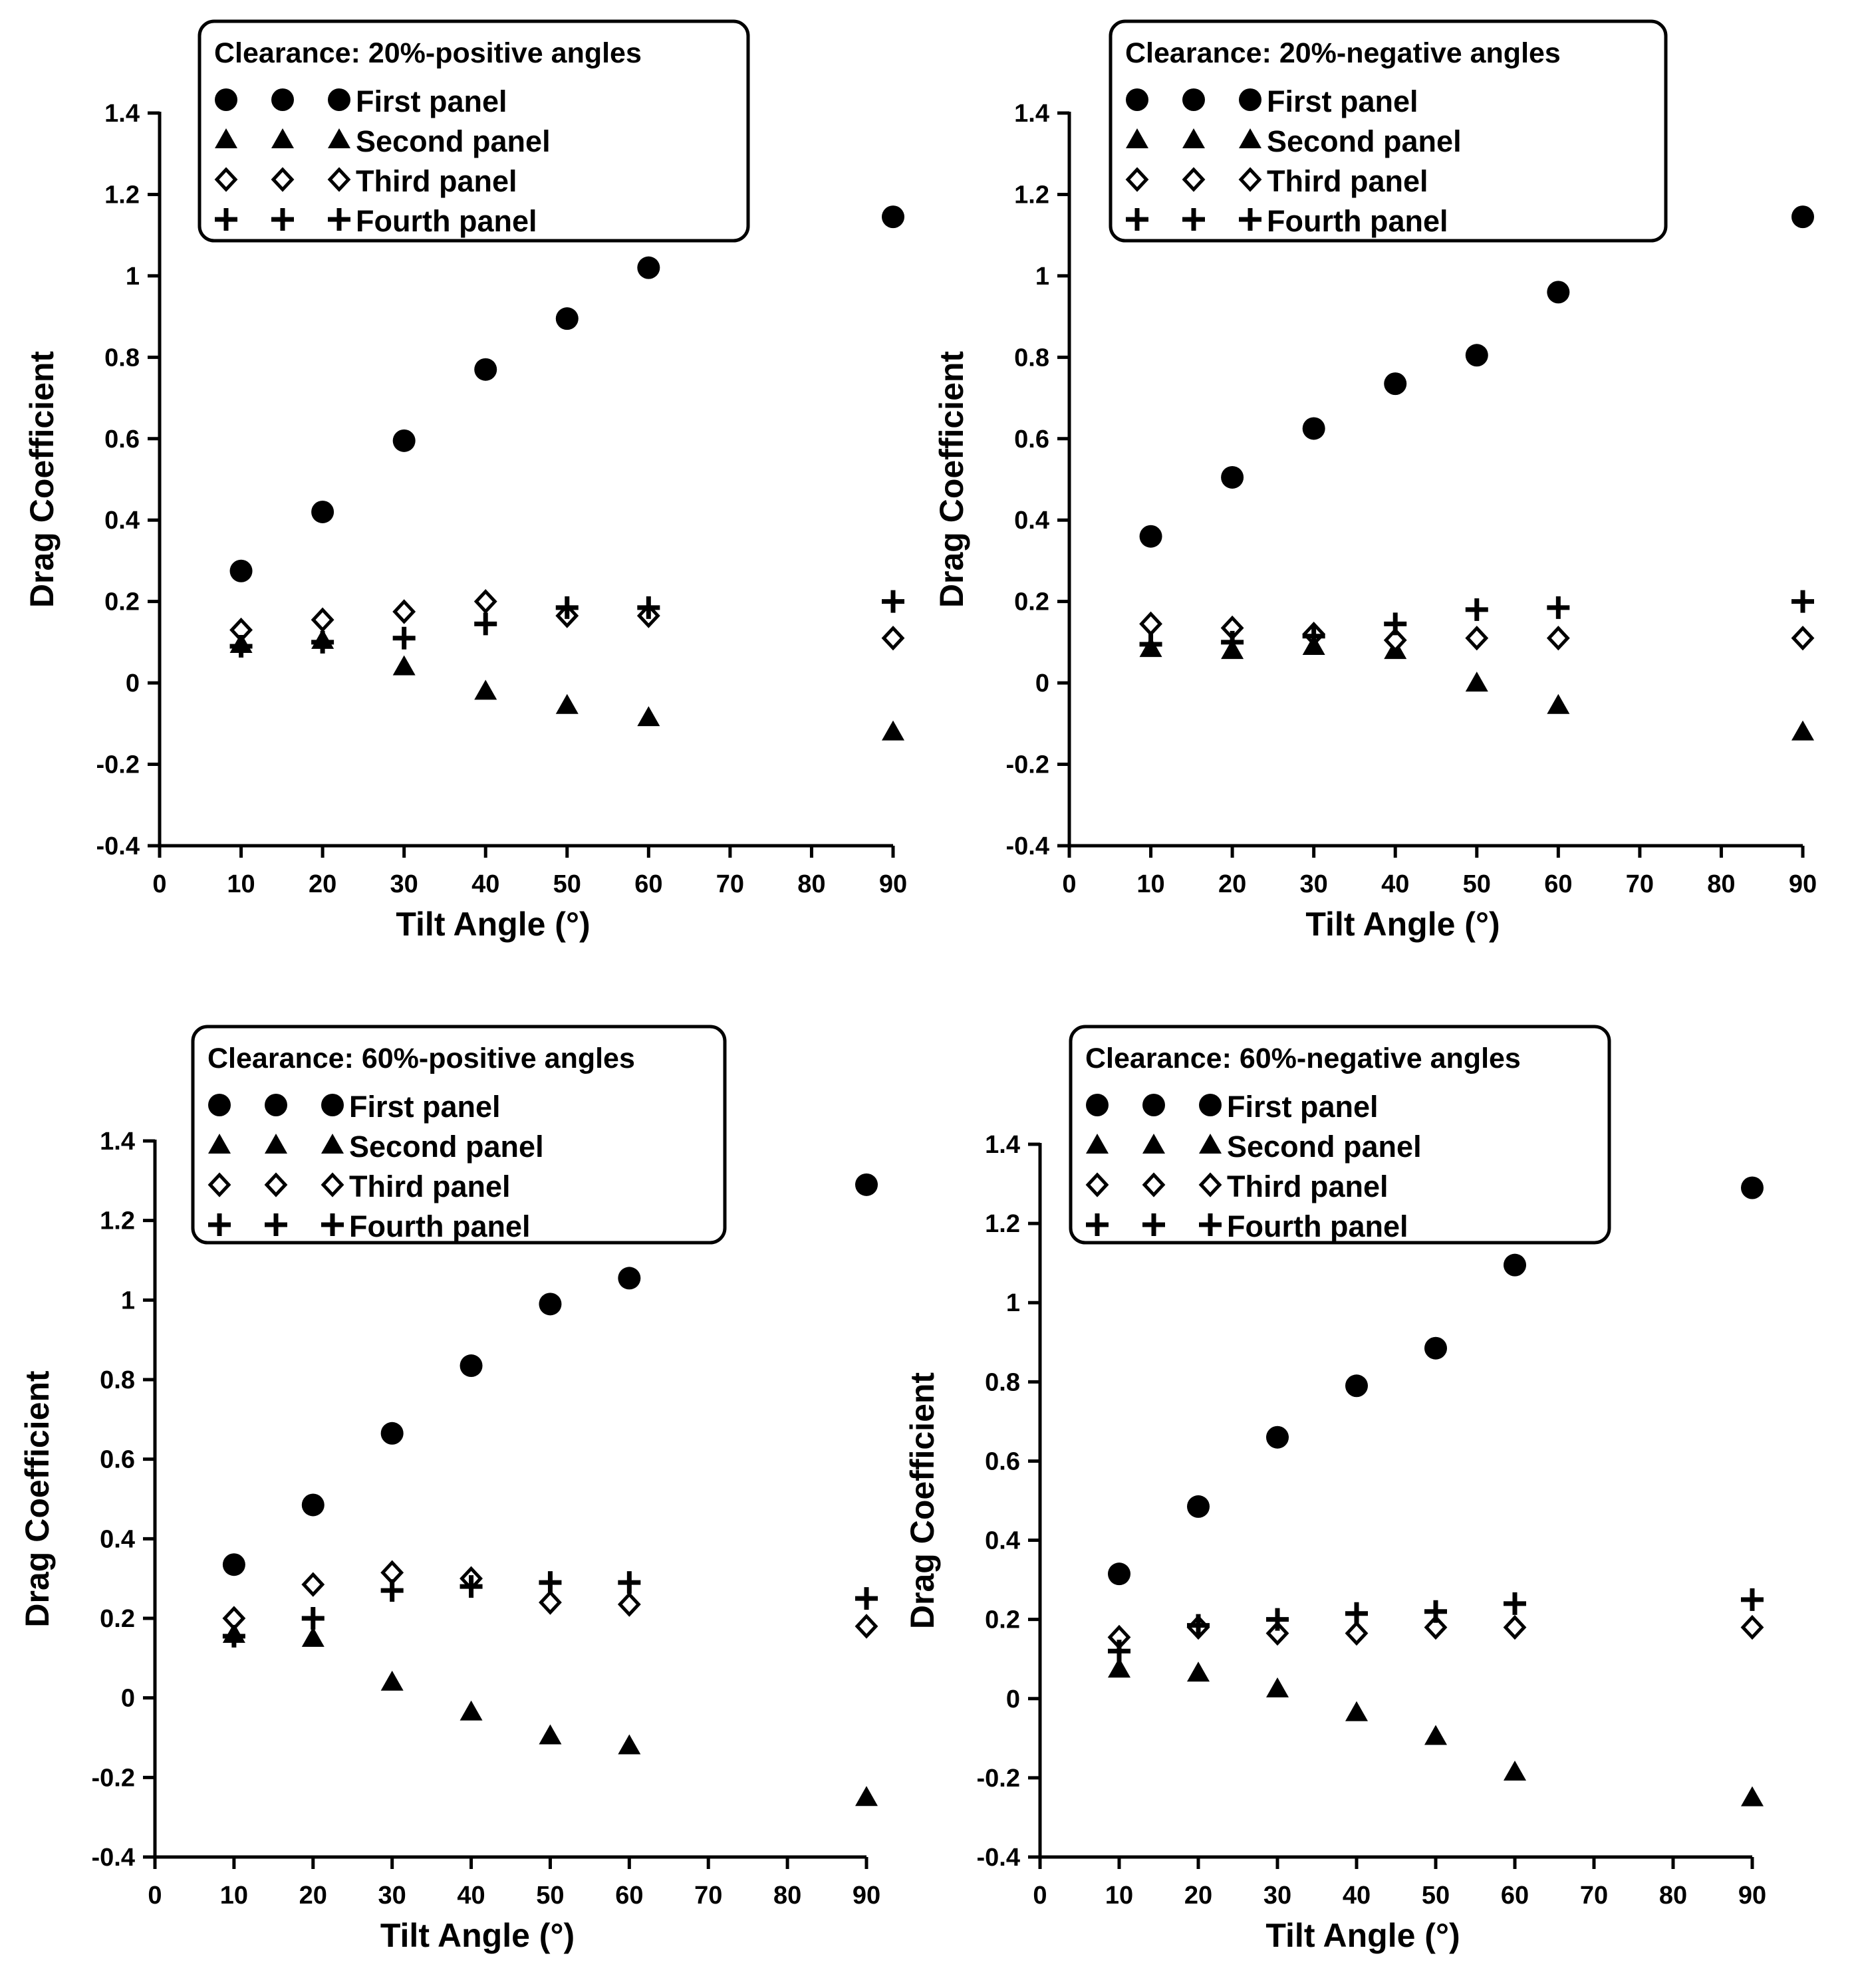 The height and width of the screenshot is (1988, 1850). What do you see at coordinates (1027, 765) in the screenshot?
I see `y-tick-label: -0.2` at bounding box center [1027, 765].